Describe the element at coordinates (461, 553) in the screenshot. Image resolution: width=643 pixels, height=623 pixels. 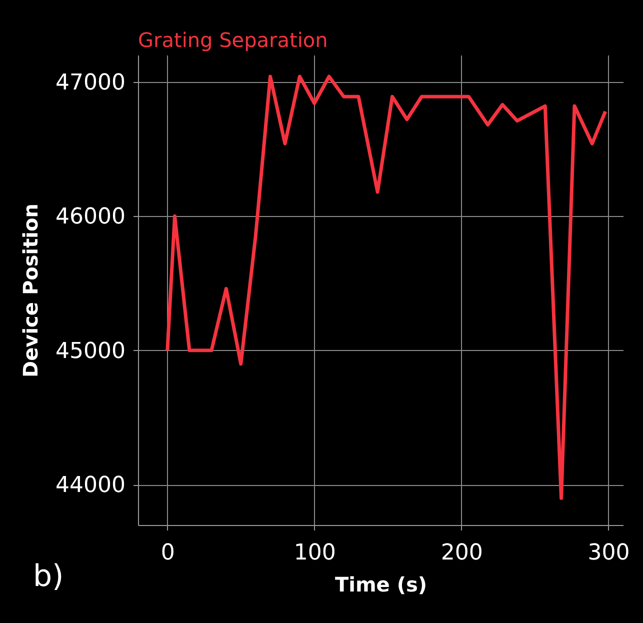
I see `x-tick-label: 200` at that location.